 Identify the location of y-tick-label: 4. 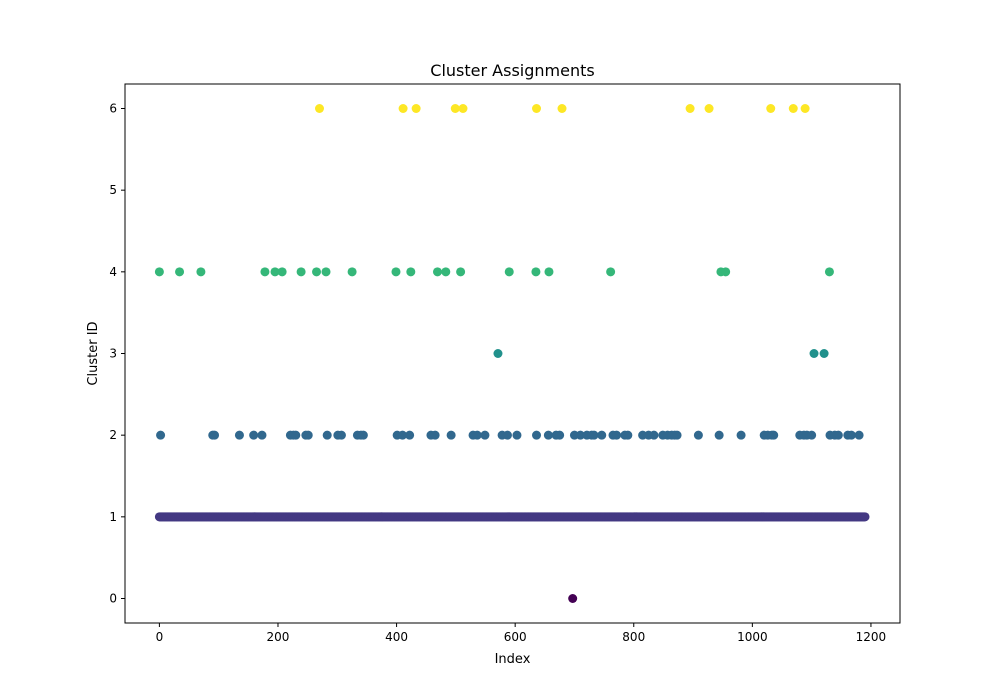
(113, 272).